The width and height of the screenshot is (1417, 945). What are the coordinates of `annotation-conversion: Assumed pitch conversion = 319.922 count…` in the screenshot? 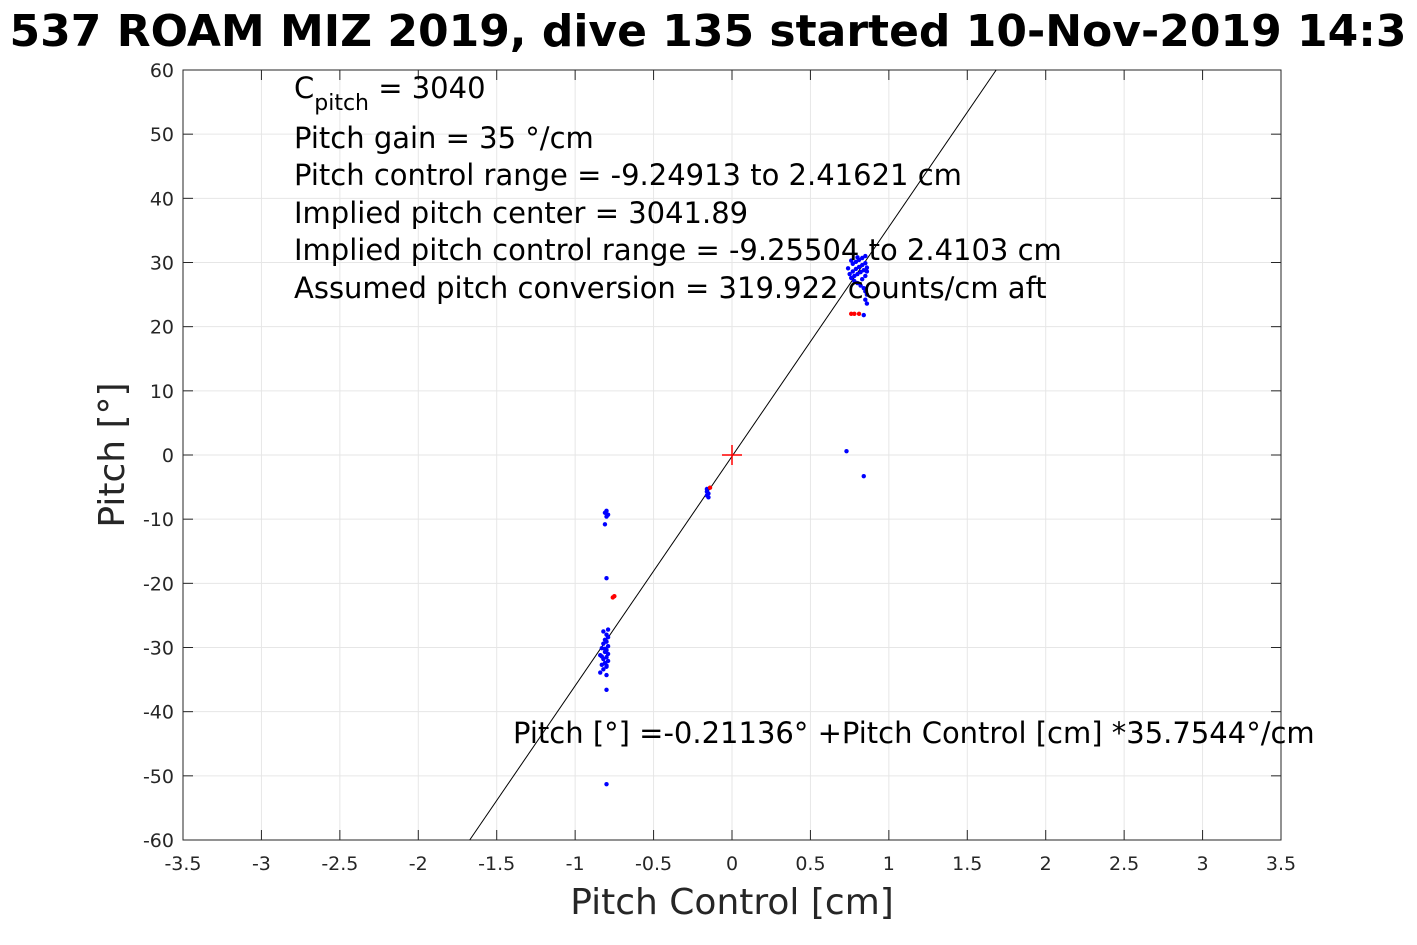 It's located at (670, 288).